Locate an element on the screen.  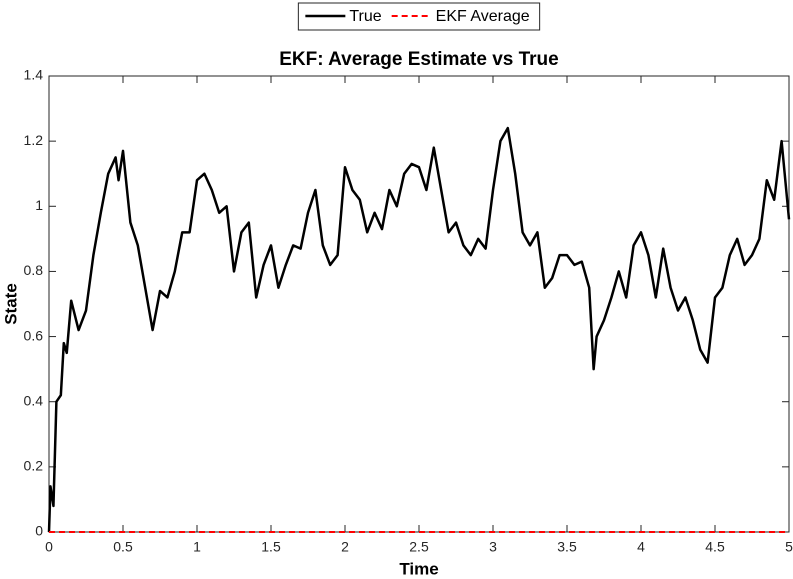
x-tick-label: 1.5 is located at coordinates (271, 547).